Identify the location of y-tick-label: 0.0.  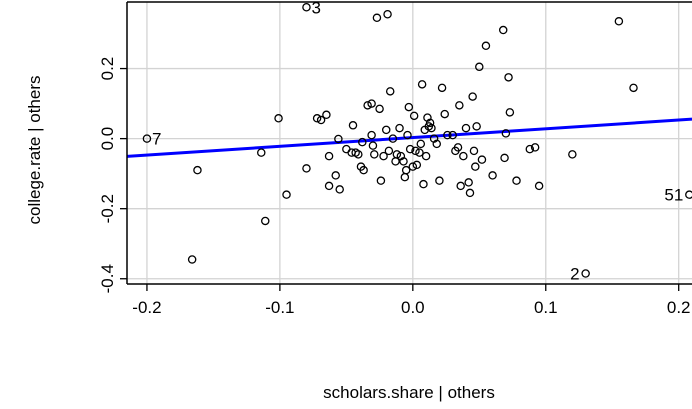
(107, 139).